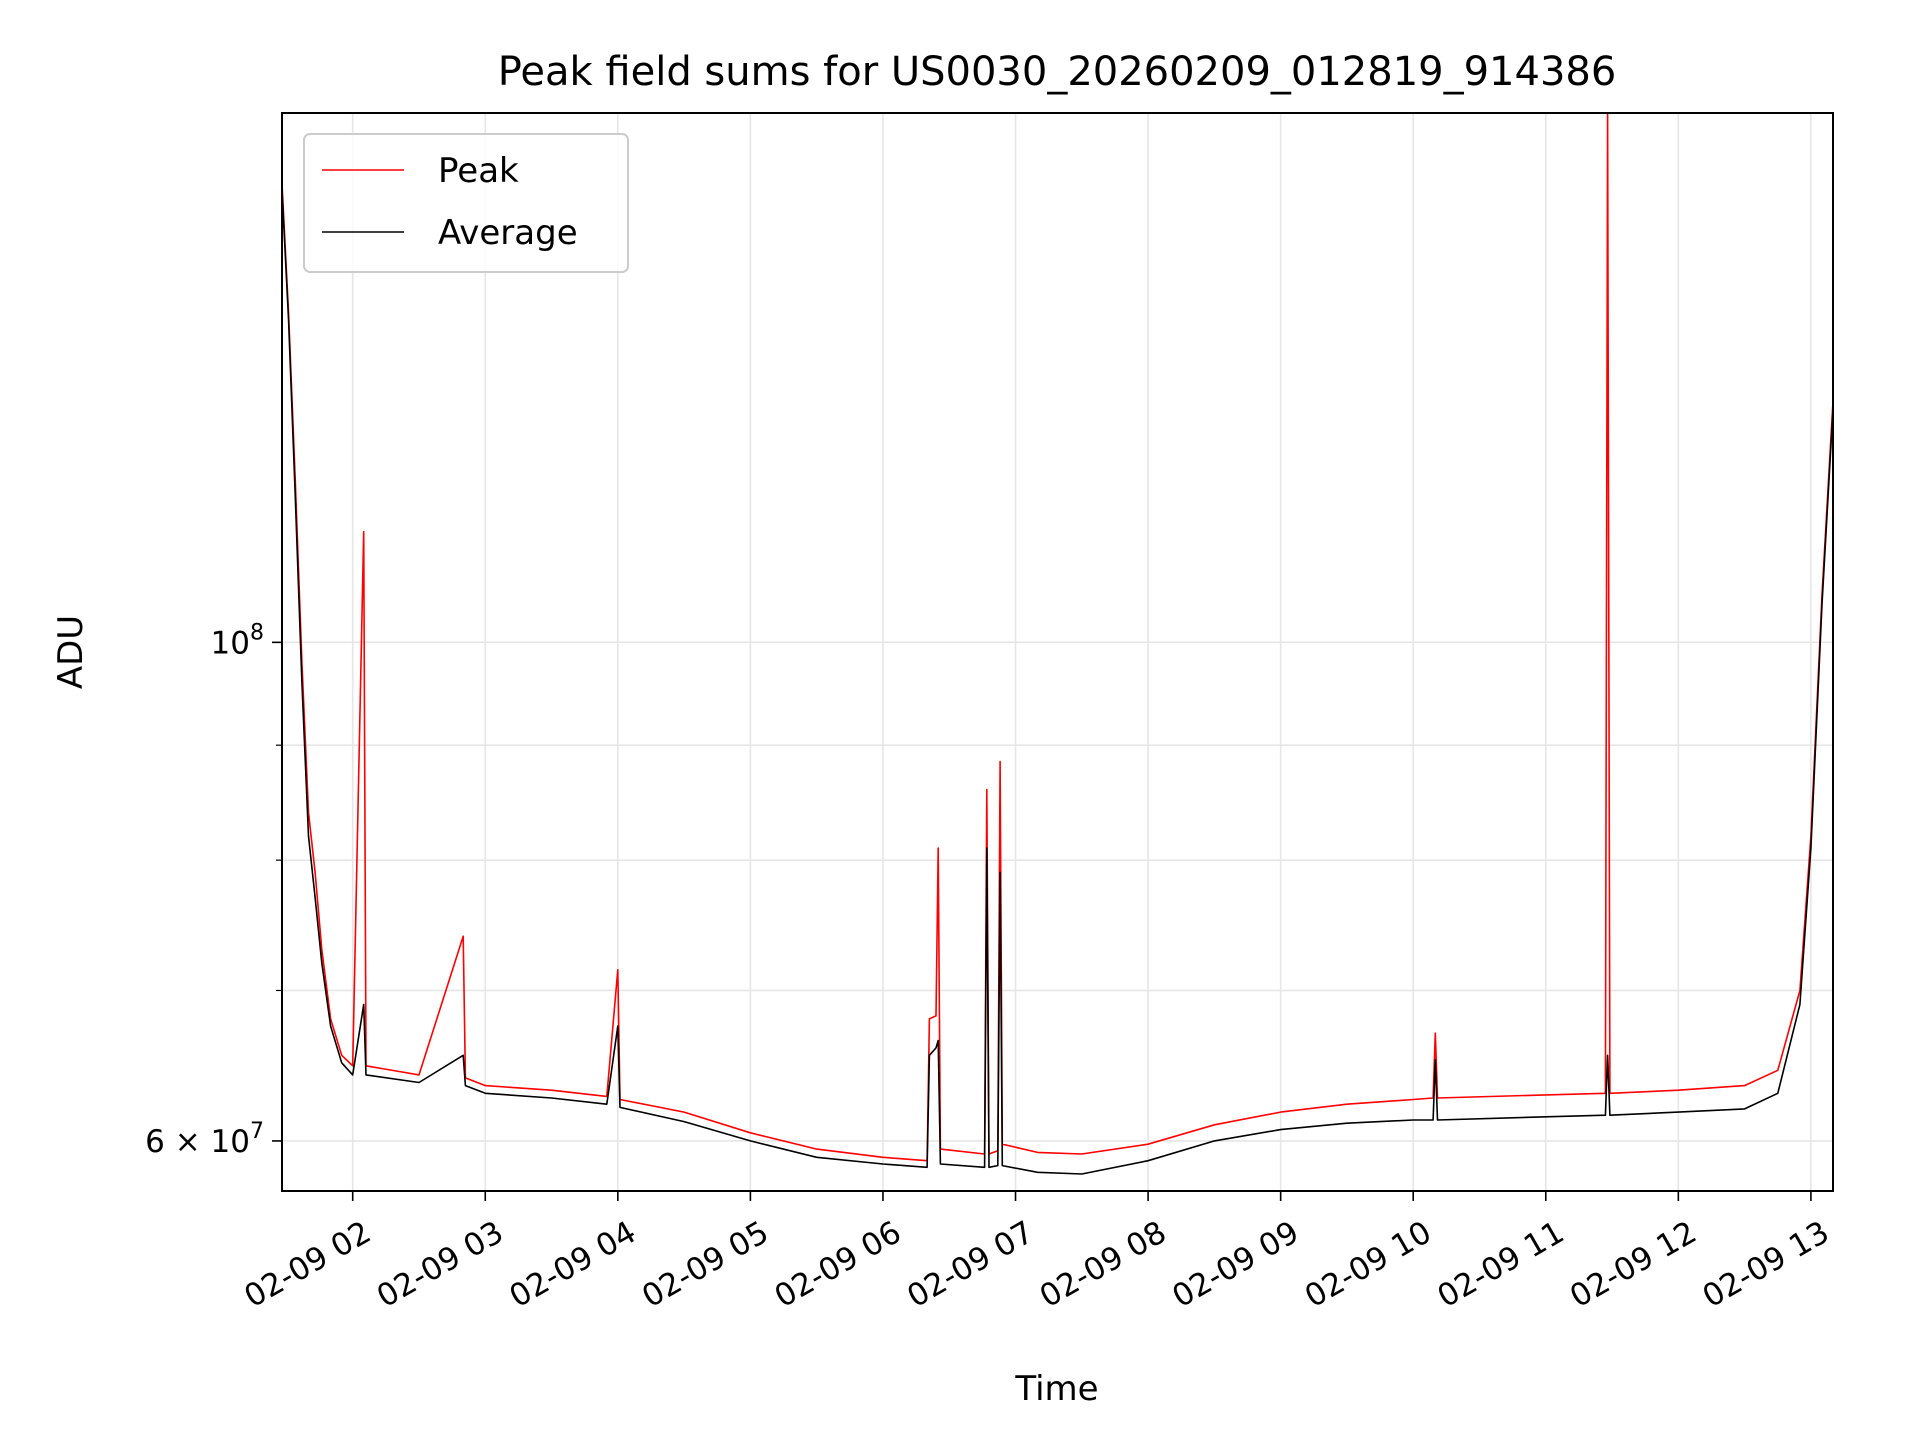 The image size is (1920, 1440). I want to click on legend: Peak Average, so click(466, 203).